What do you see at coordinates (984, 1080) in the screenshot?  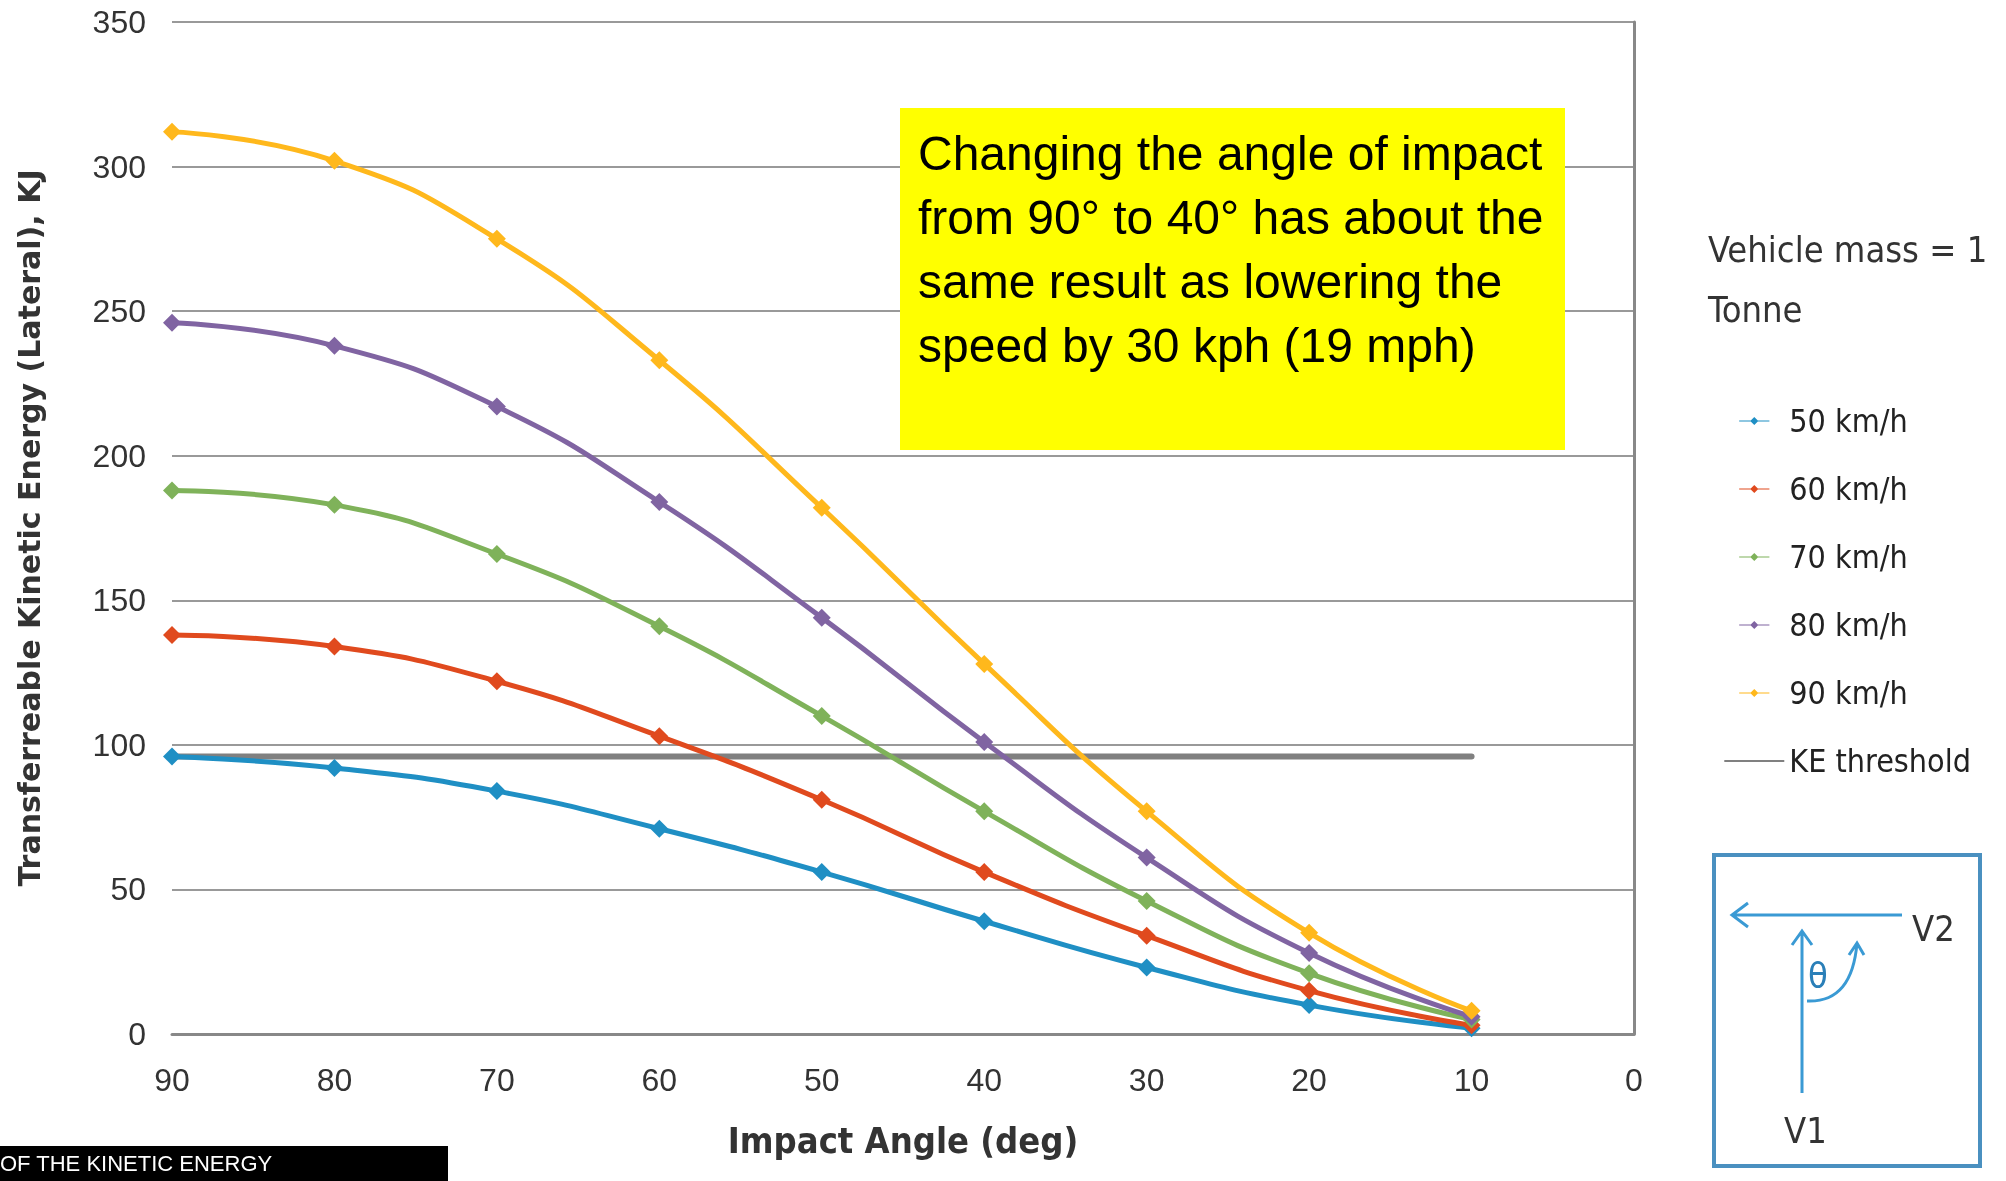 I see `x-tick-label: 40` at bounding box center [984, 1080].